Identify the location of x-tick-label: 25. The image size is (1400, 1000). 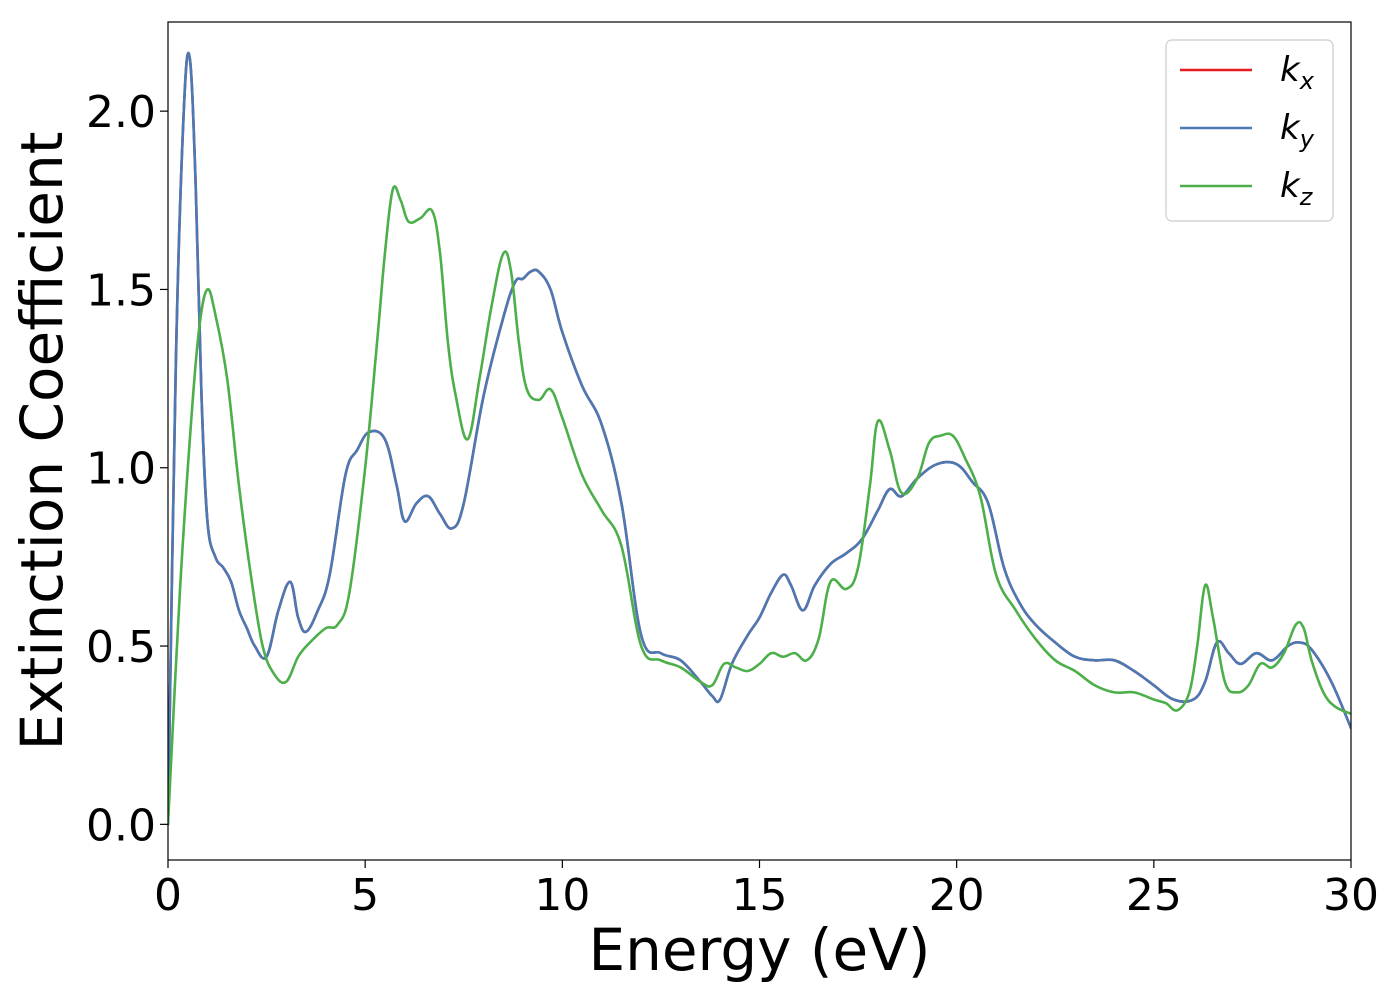
(1154, 895).